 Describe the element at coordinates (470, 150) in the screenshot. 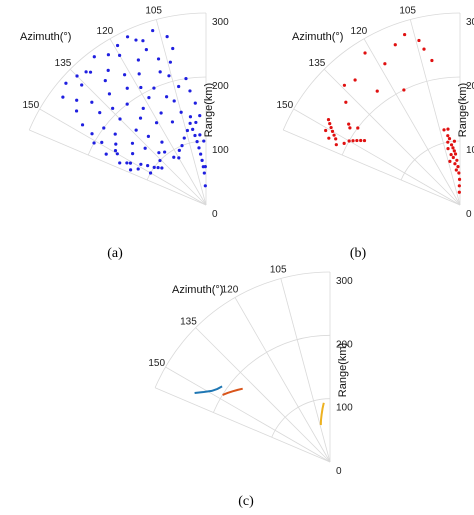

I see `range-tick-label: 100` at that location.